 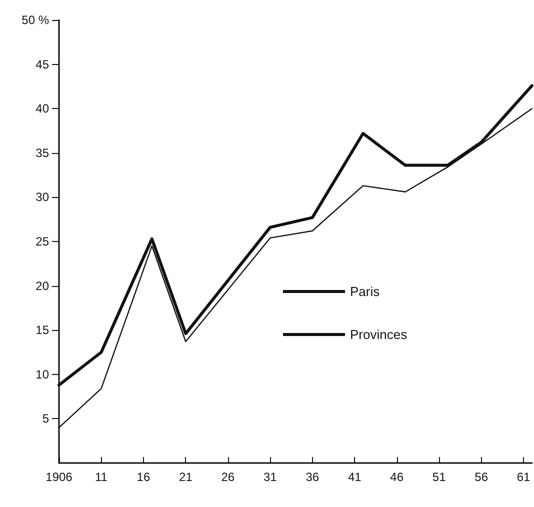 What do you see at coordinates (43, 330) in the screenshot?
I see `y-tick-label: 15` at bounding box center [43, 330].